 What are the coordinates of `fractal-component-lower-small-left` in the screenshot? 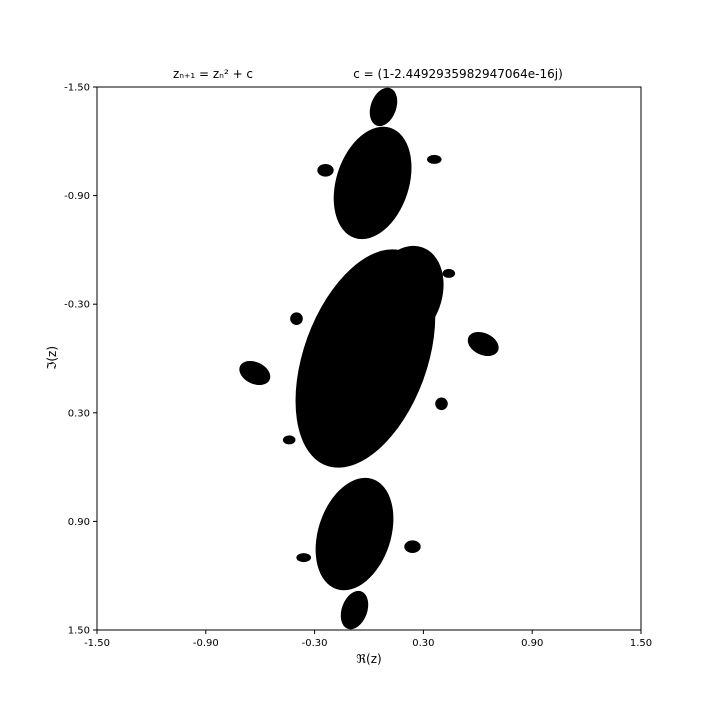 It's located at (304, 558).